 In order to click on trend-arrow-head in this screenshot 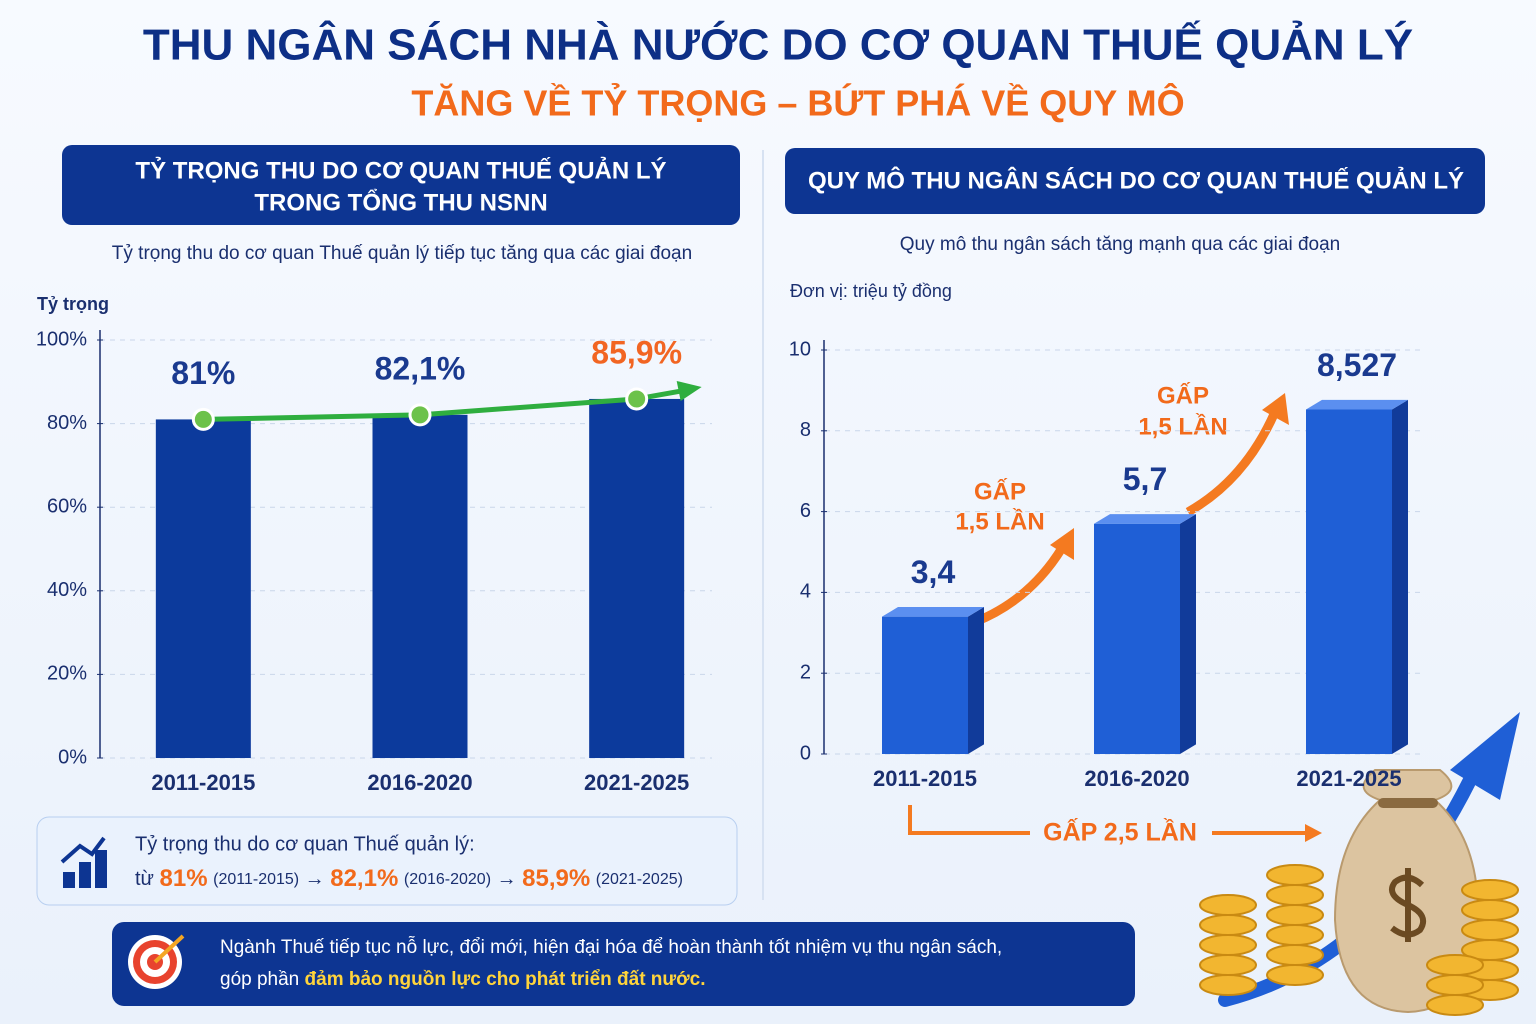, I will do `click(689, 390)`.